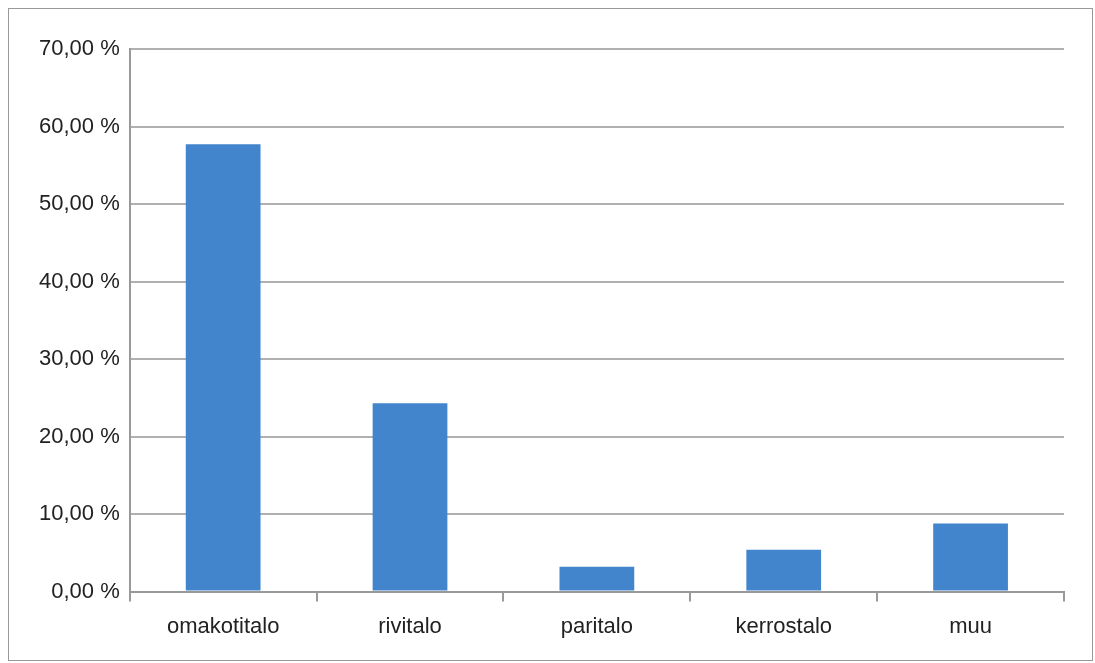 The width and height of the screenshot is (1095, 663). What do you see at coordinates (79, 358) in the screenshot?
I see `y-tick-label: 30,00 %` at bounding box center [79, 358].